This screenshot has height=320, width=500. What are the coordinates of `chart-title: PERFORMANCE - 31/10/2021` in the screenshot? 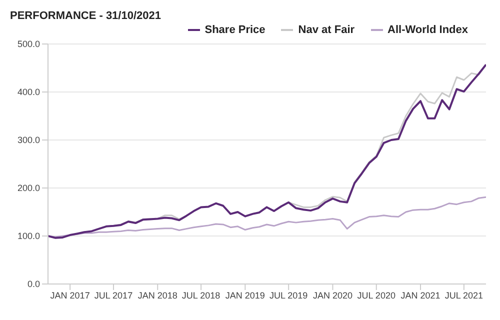 It's located at (85, 15).